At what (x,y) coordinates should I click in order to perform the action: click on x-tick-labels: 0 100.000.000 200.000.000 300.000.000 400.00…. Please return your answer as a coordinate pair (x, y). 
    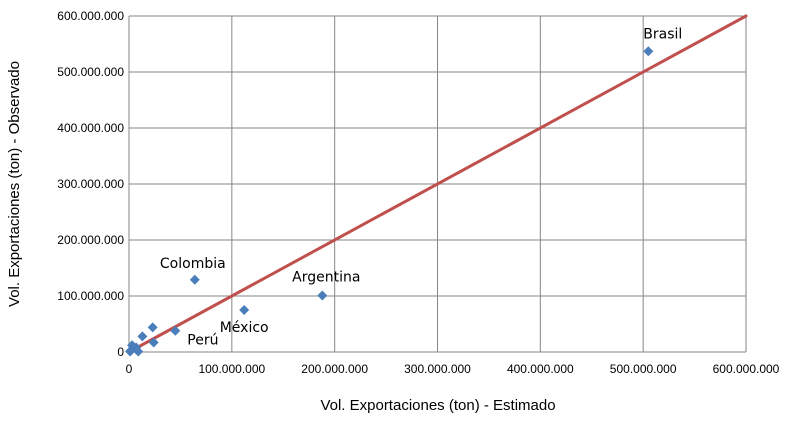
    Looking at the image, I should click on (453, 369).